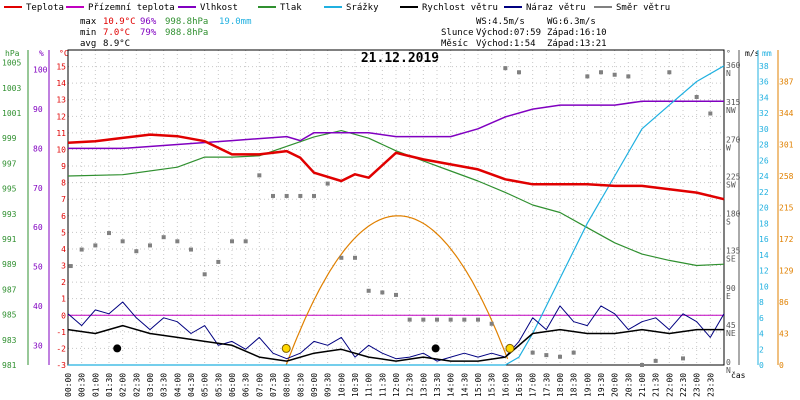 Image resolution: width=800 pixels, height=400 pixels. I want to click on winddir-tick-label: 270, so click(733, 139).